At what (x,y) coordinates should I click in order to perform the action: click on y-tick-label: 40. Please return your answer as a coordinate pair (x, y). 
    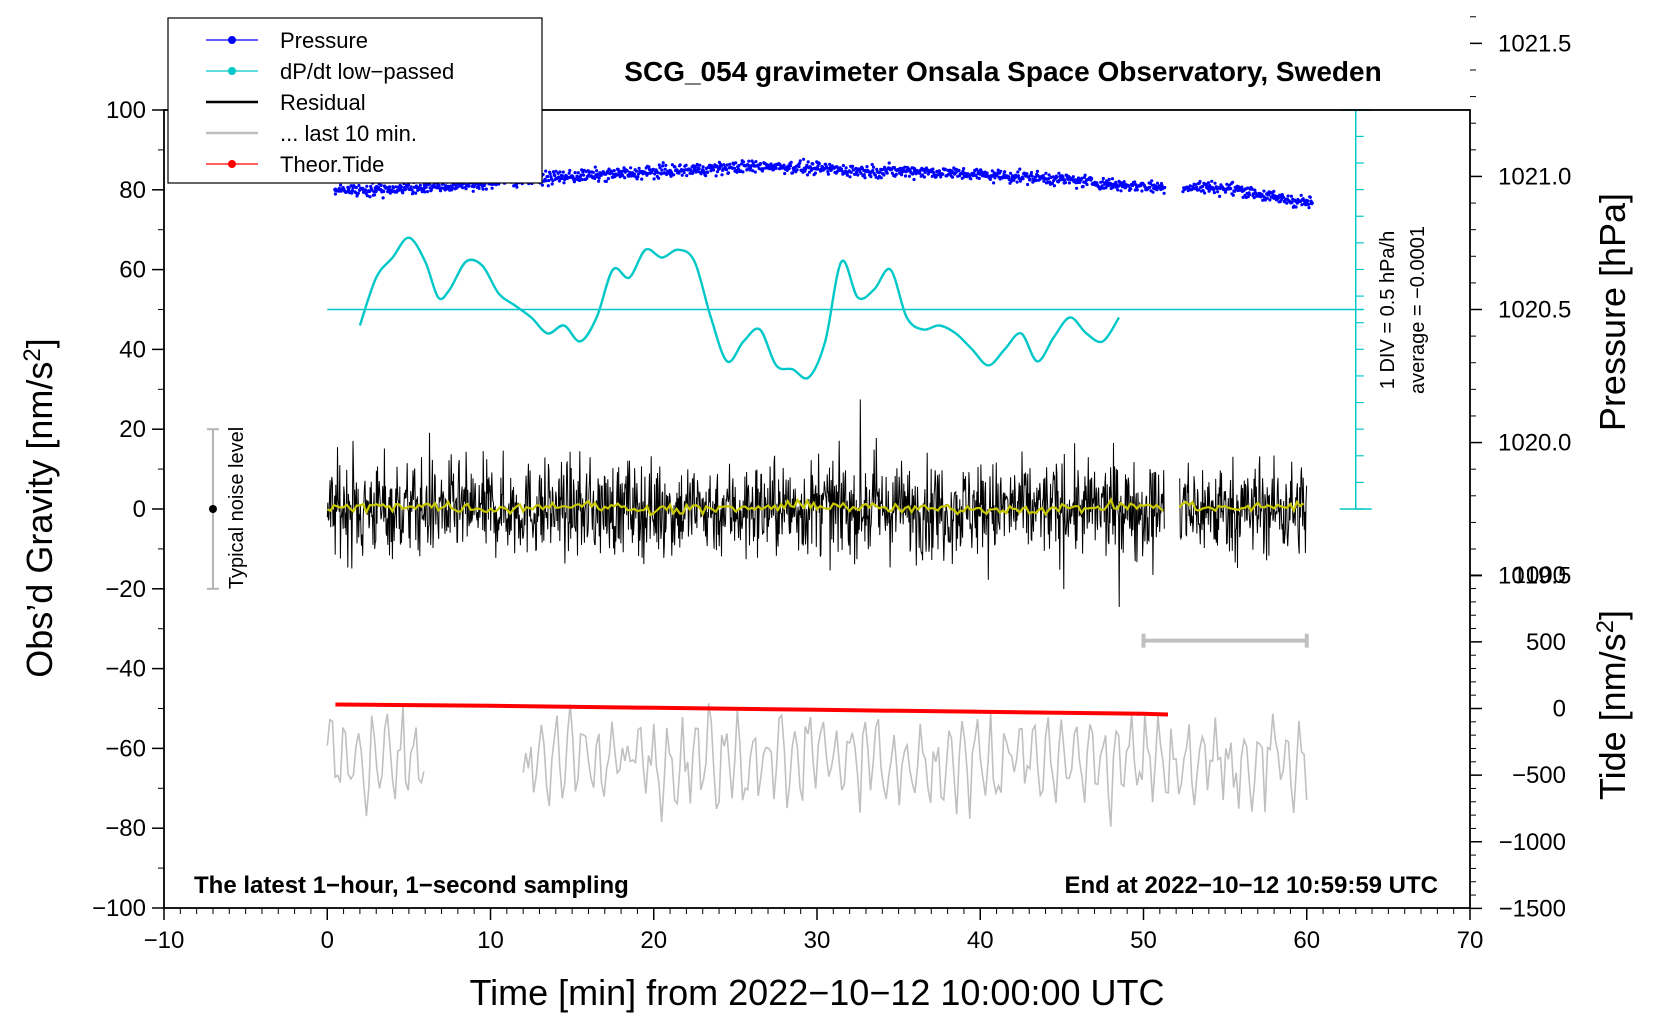
    Looking at the image, I should click on (132, 349).